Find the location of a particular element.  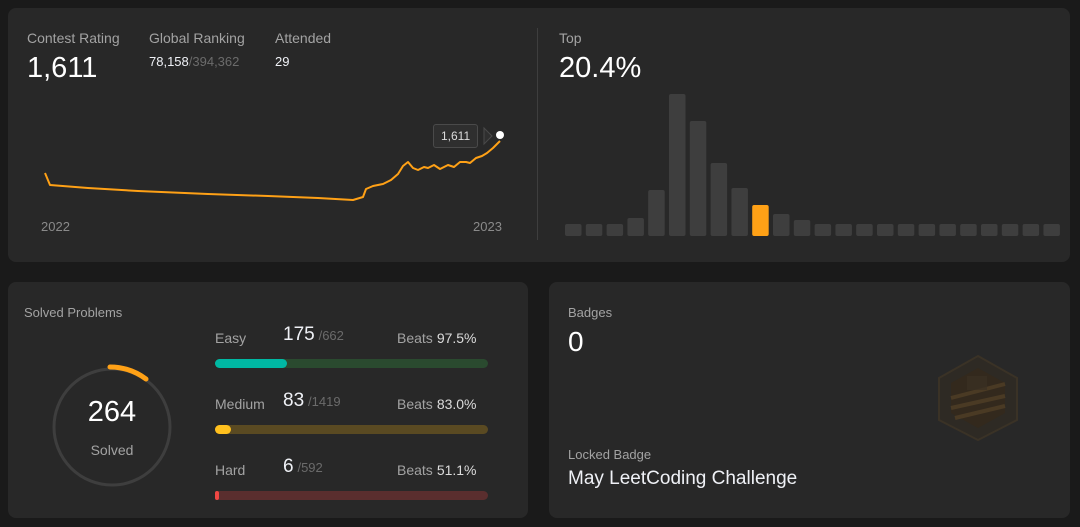

rating-line is located at coordinates (272, 170).